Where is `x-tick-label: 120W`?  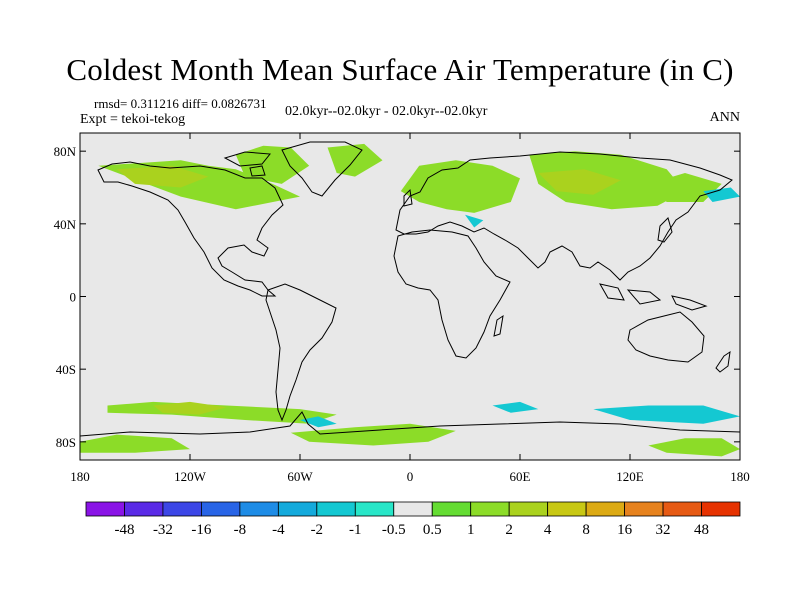
x-tick-label: 120W is located at coordinates (190, 476).